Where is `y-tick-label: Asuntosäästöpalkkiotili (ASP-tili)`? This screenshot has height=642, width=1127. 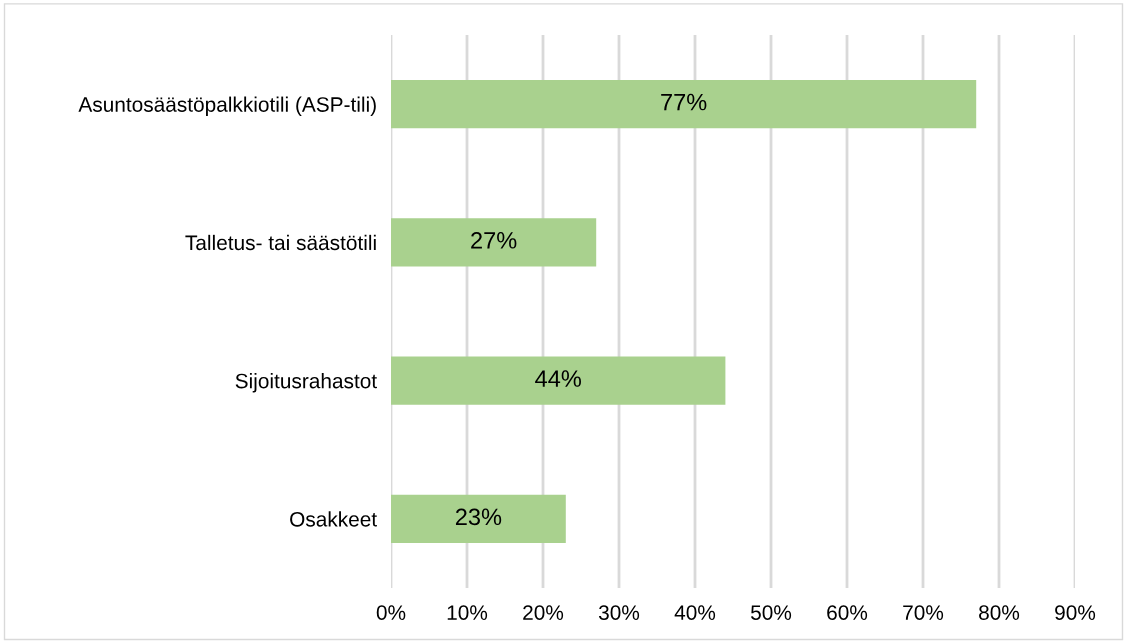 y-tick-label: Asuntosäästöpalkkiotili (ASP-tili) is located at coordinates (227, 106).